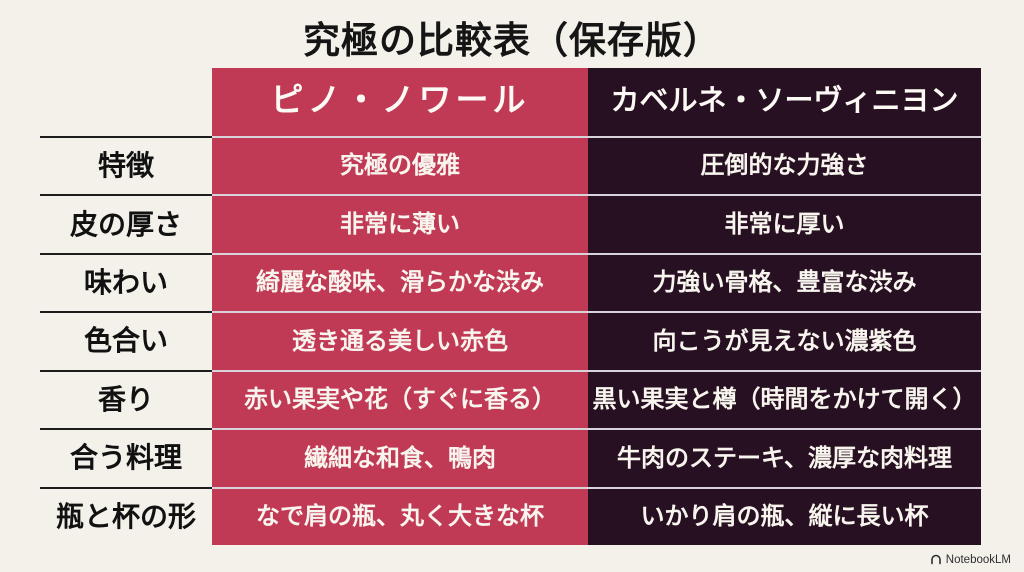 The image size is (1024, 572). I want to click on row-label-color: 色合い, so click(126, 340).